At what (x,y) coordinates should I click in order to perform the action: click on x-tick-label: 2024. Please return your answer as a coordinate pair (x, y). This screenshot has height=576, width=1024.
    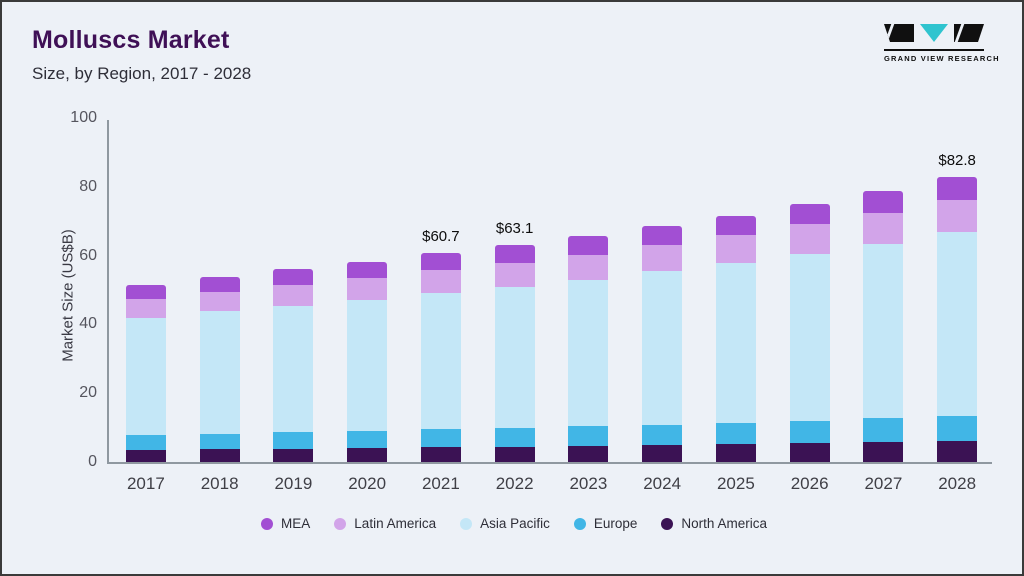
    Looking at the image, I should click on (662, 483).